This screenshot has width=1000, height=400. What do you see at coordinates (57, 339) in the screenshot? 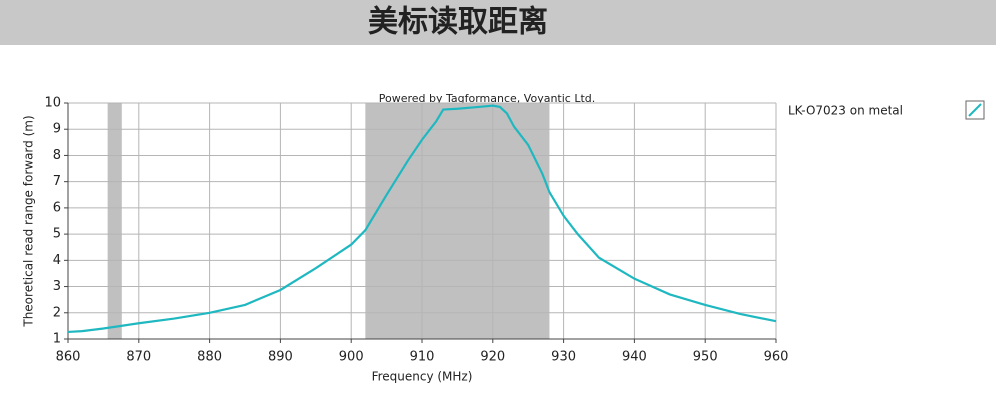
I see `y-tick-label: 1` at bounding box center [57, 339].